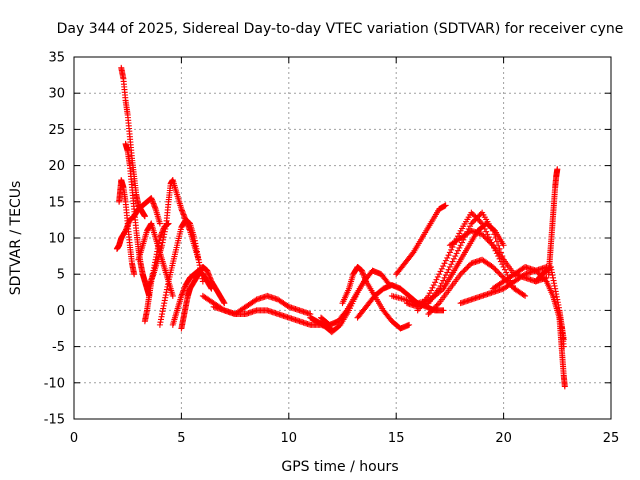 The image size is (640, 480). I want to click on y-tick-label: 35, so click(56, 58).